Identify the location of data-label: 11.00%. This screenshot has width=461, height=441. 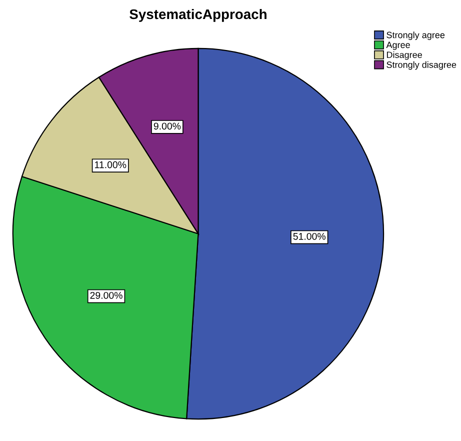
(110, 164).